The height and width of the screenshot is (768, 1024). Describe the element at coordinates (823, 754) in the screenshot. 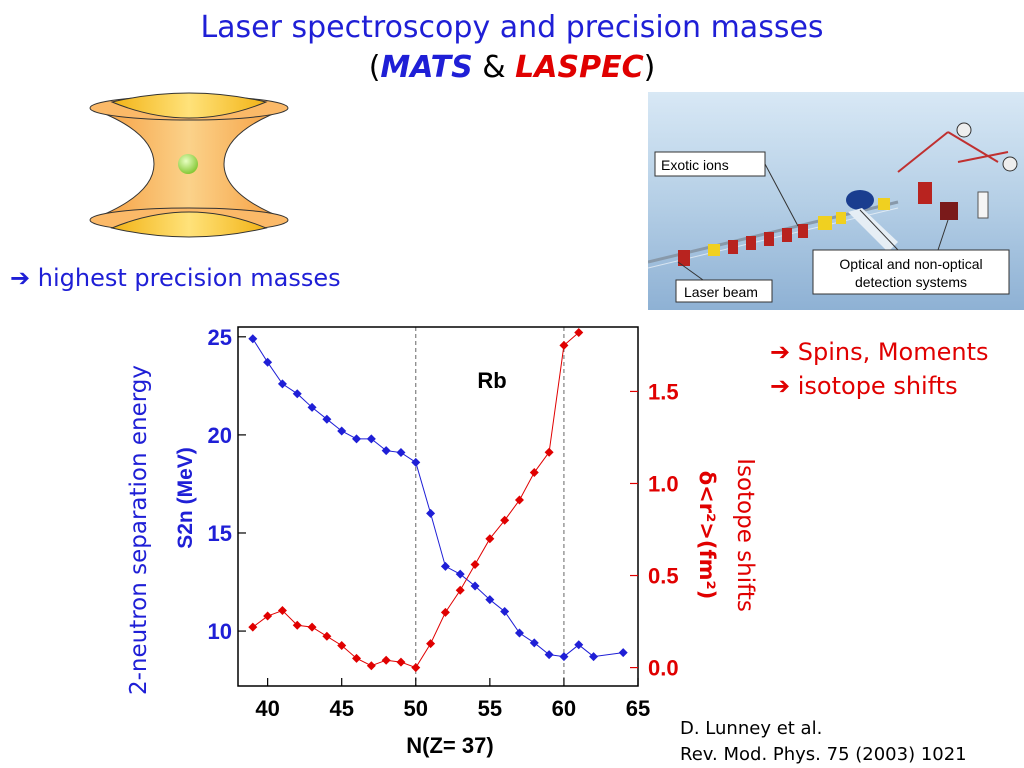

I see `citation-reference: Rev. Mod. Phys. 75 (2003) 1021` at that location.